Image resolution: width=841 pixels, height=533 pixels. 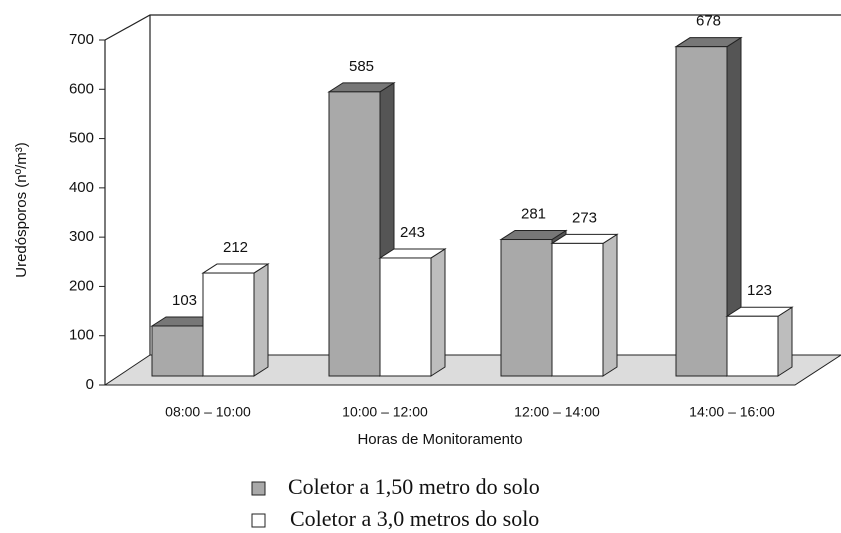 I want to click on y-tick-label: 500, so click(x=81, y=138).